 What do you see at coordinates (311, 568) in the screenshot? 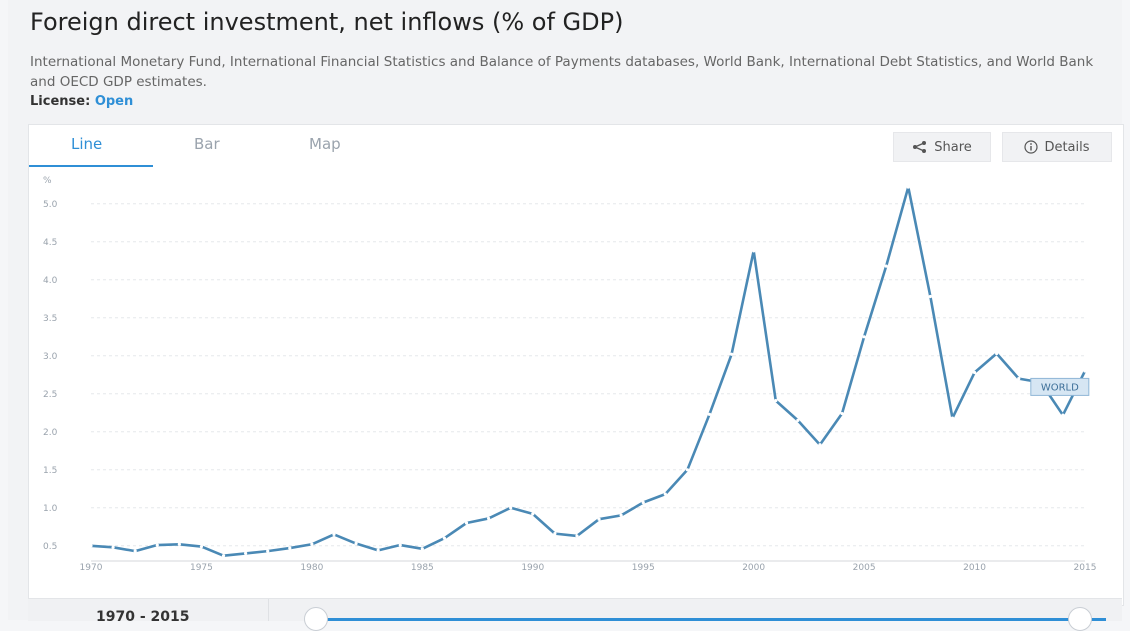
I see `x-tick-label: 1980` at bounding box center [311, 568].